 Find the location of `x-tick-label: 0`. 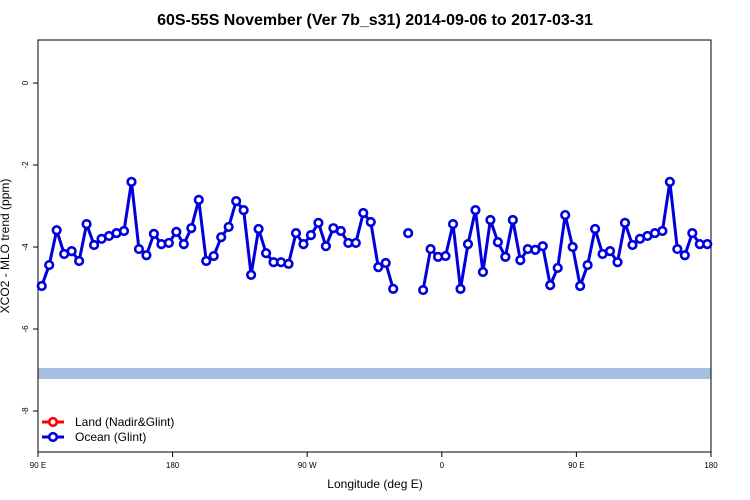

x-tick-label: 0 is located at coordinates (442, 465).